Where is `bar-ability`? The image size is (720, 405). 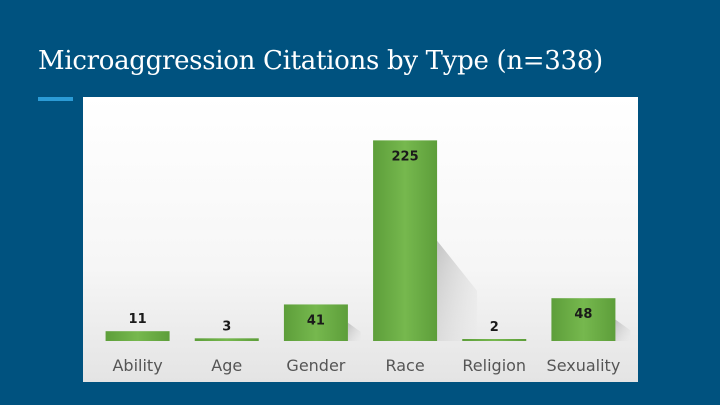 bar-ability is located at coordinates (137, 336).